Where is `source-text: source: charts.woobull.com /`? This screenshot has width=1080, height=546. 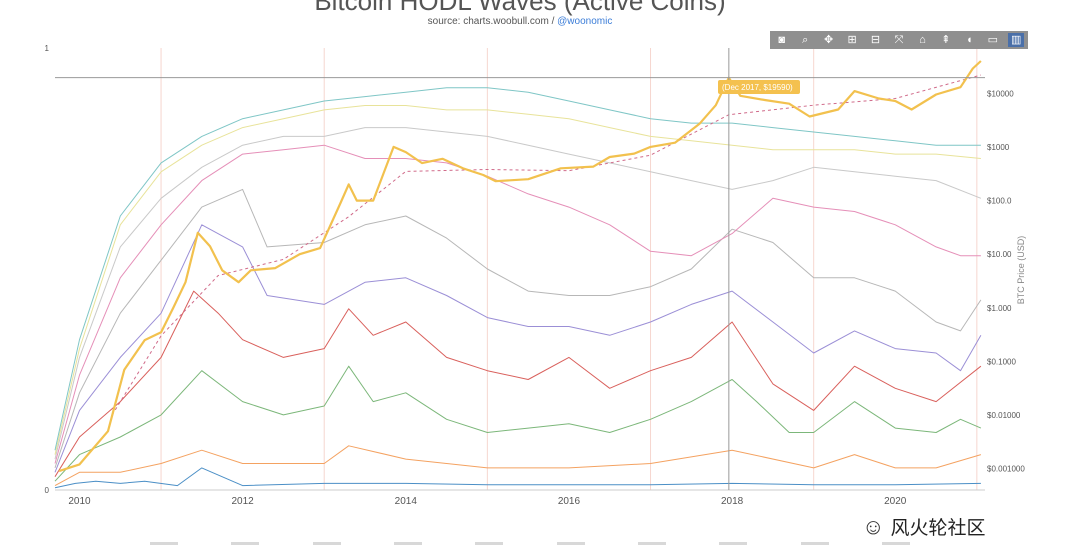 source-text: source: charts.woobull.com / is located at coordinates (492, 21).